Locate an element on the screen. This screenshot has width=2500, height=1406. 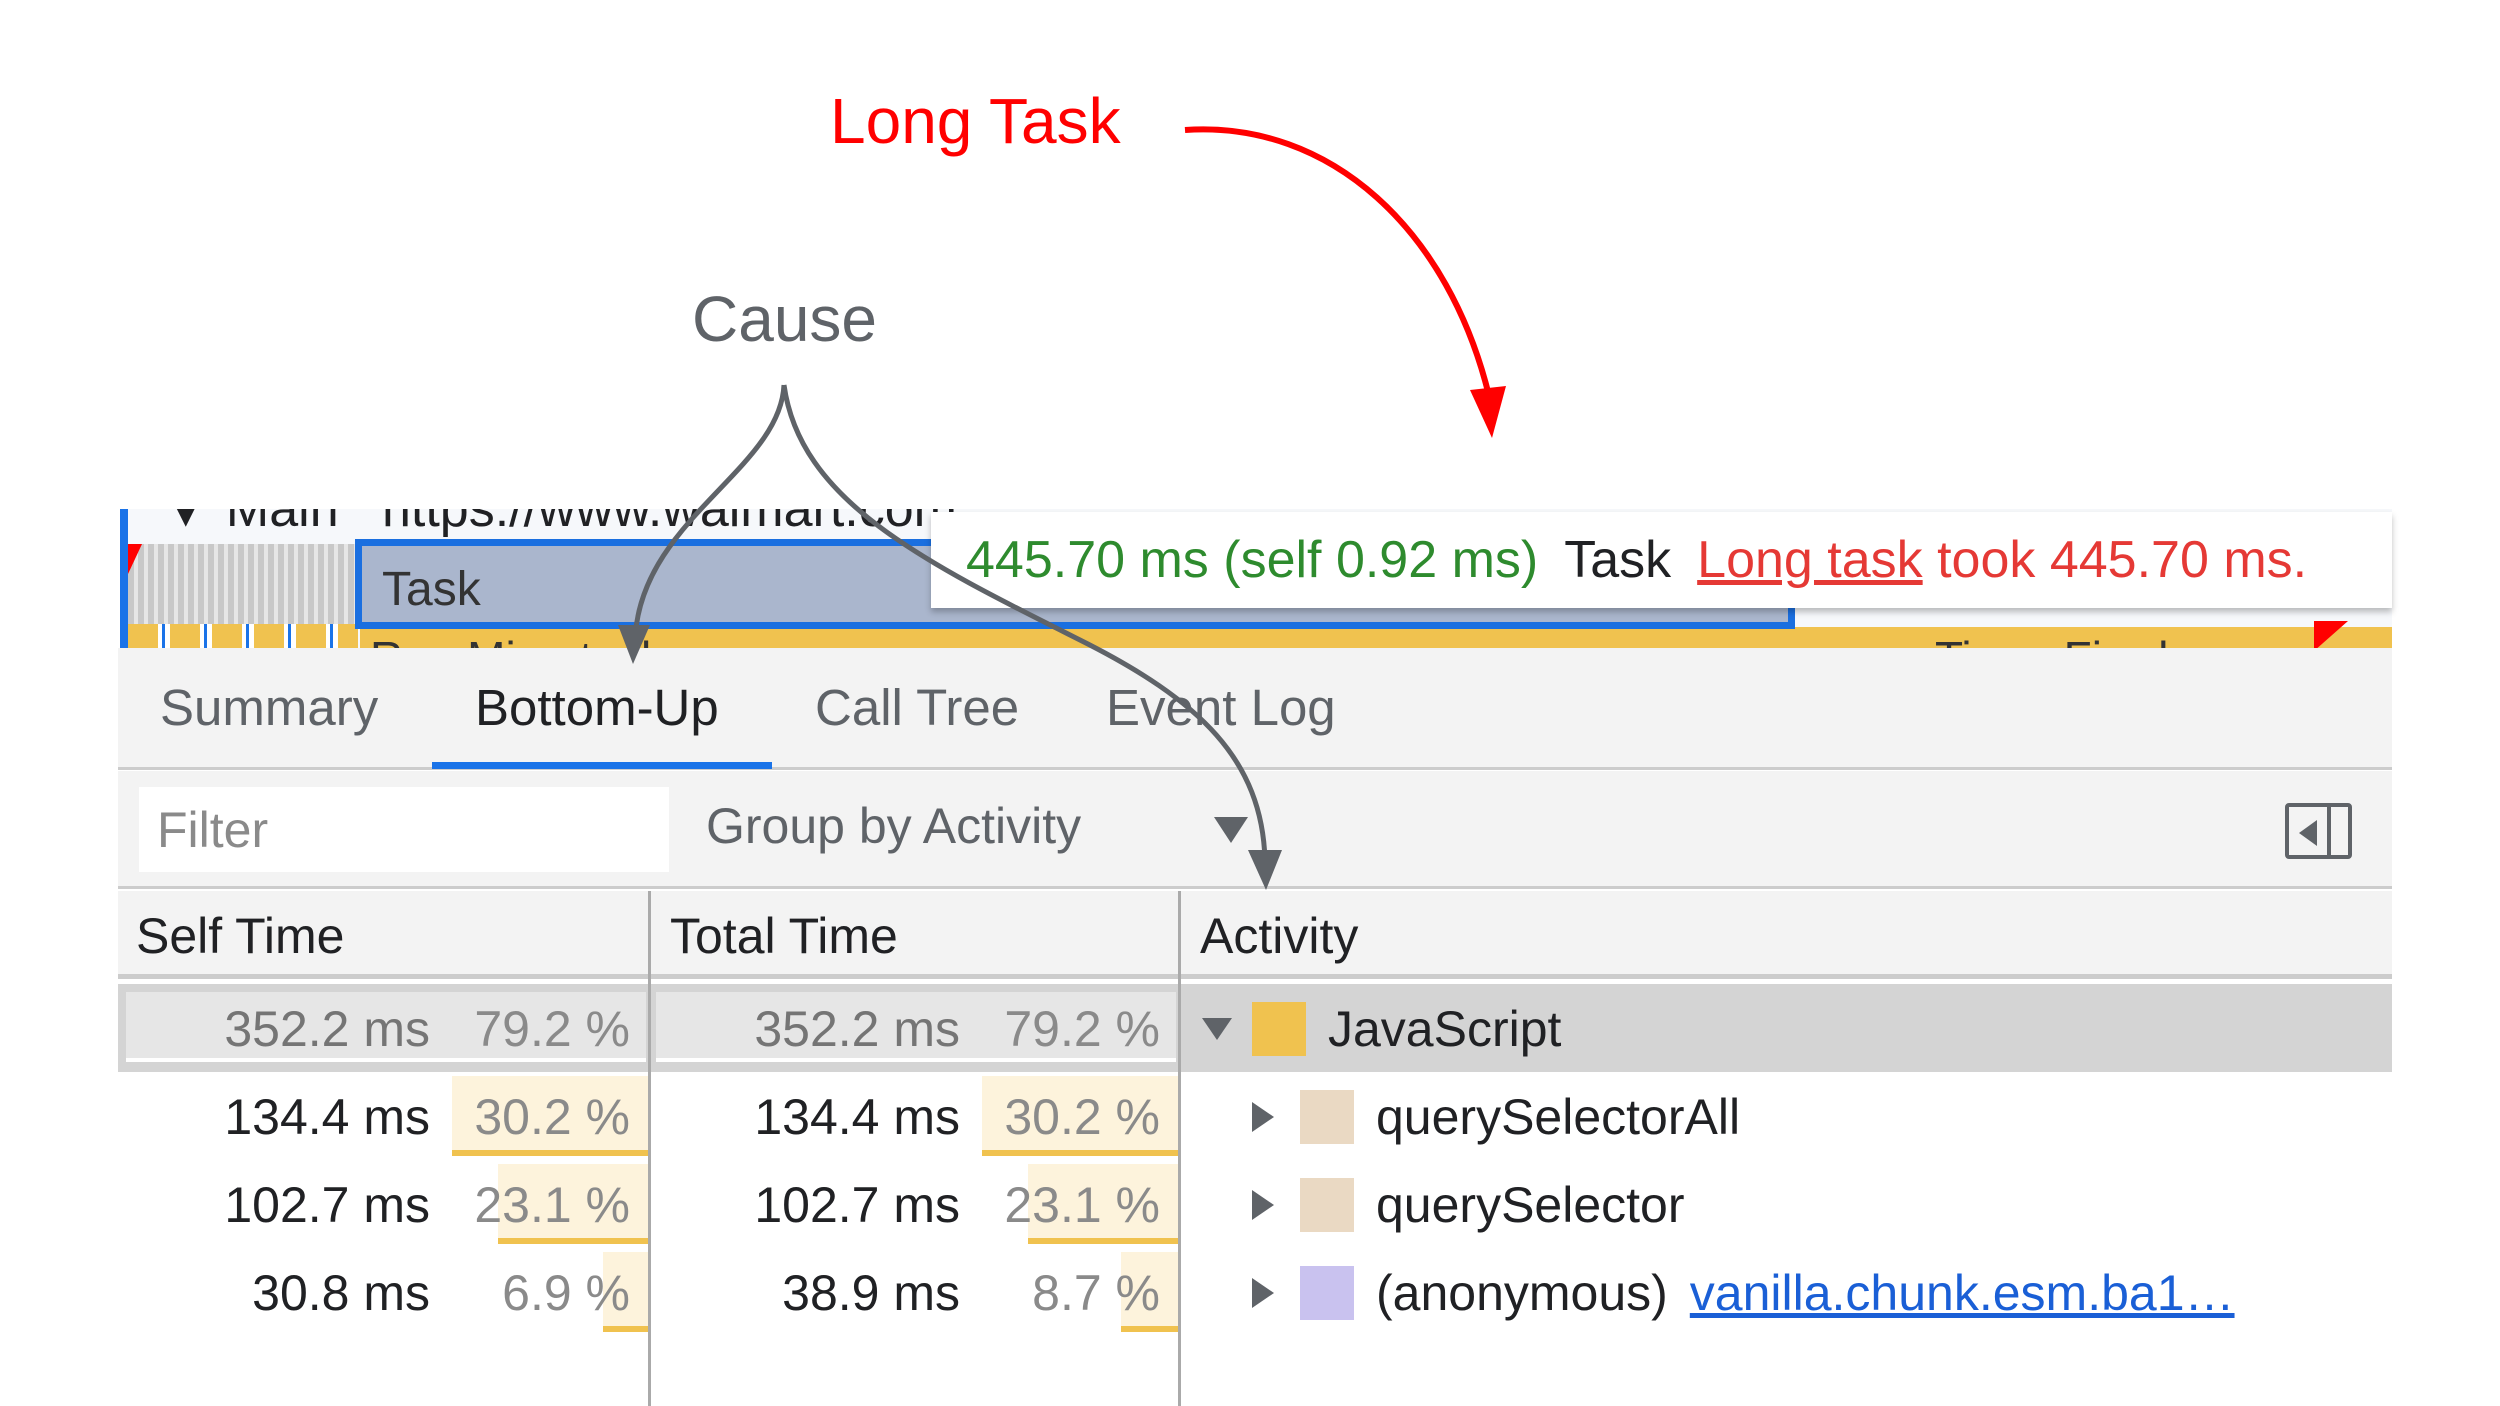
total-percent: 79.2 % is located at coordinates (1082, 1029).